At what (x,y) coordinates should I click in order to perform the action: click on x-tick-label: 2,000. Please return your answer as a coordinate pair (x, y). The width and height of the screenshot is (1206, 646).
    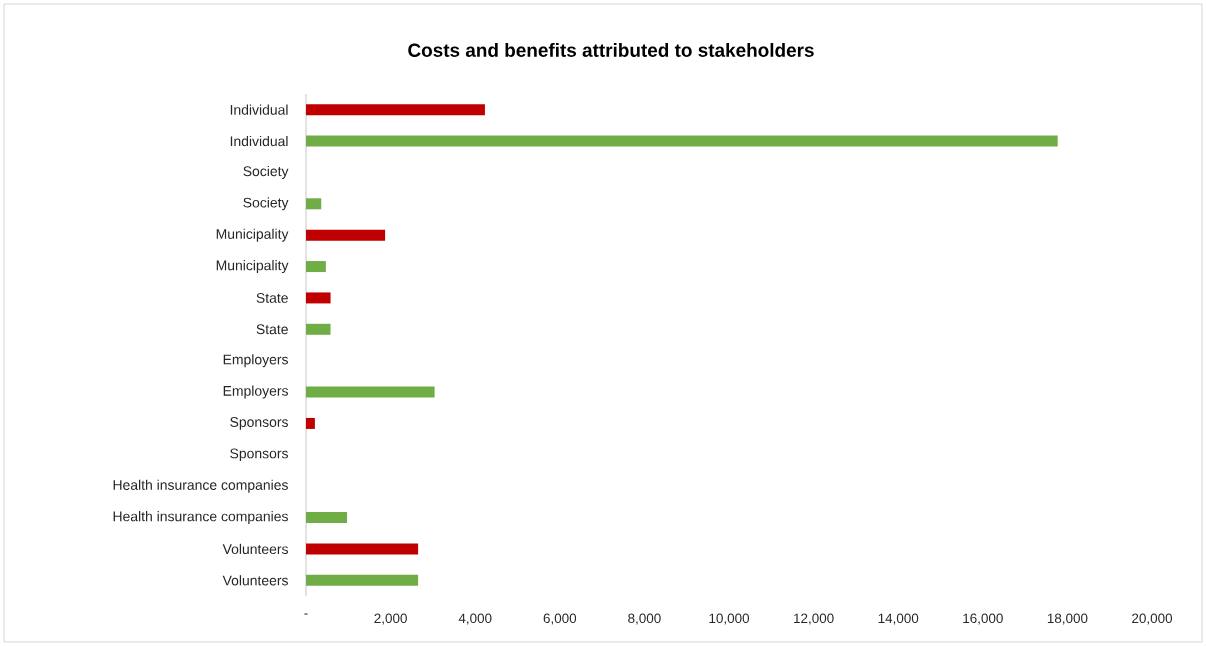
    Looking at the image, I should click on (390, 619).